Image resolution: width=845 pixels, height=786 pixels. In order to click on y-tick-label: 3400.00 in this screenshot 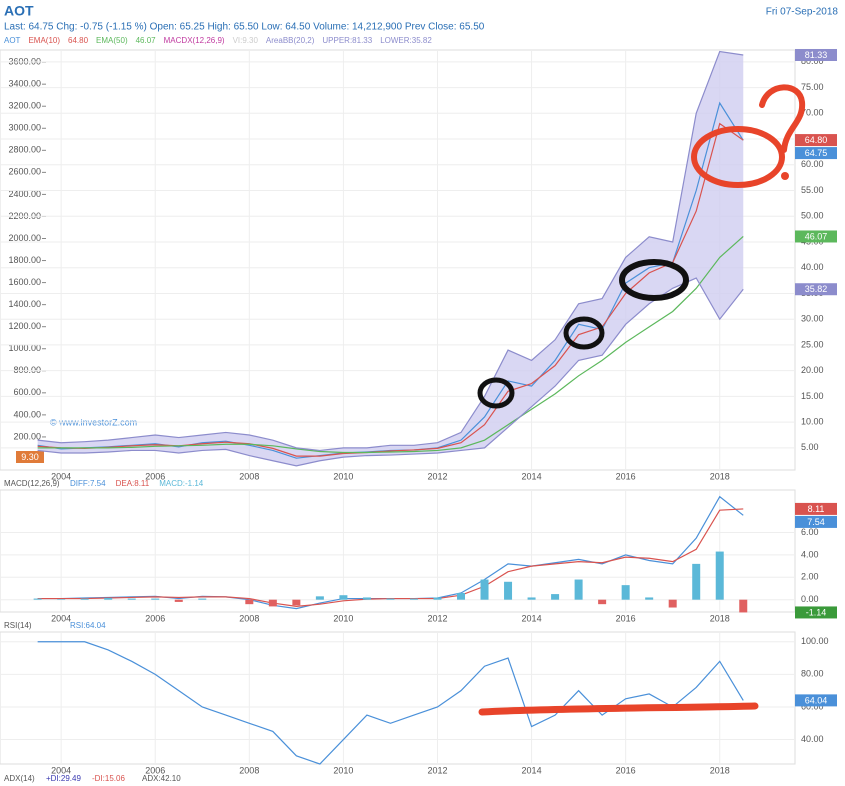, I will do `click(24, 84)`.